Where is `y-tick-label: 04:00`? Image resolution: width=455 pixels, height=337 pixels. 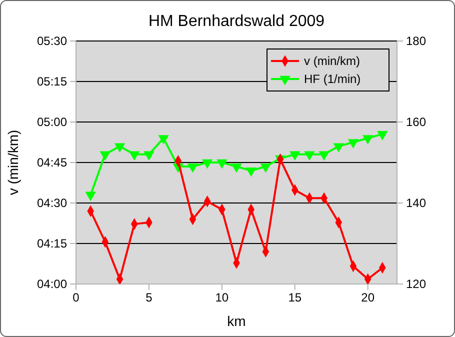 y-tick-label: 04:00 is located at coordinates (52, 283).